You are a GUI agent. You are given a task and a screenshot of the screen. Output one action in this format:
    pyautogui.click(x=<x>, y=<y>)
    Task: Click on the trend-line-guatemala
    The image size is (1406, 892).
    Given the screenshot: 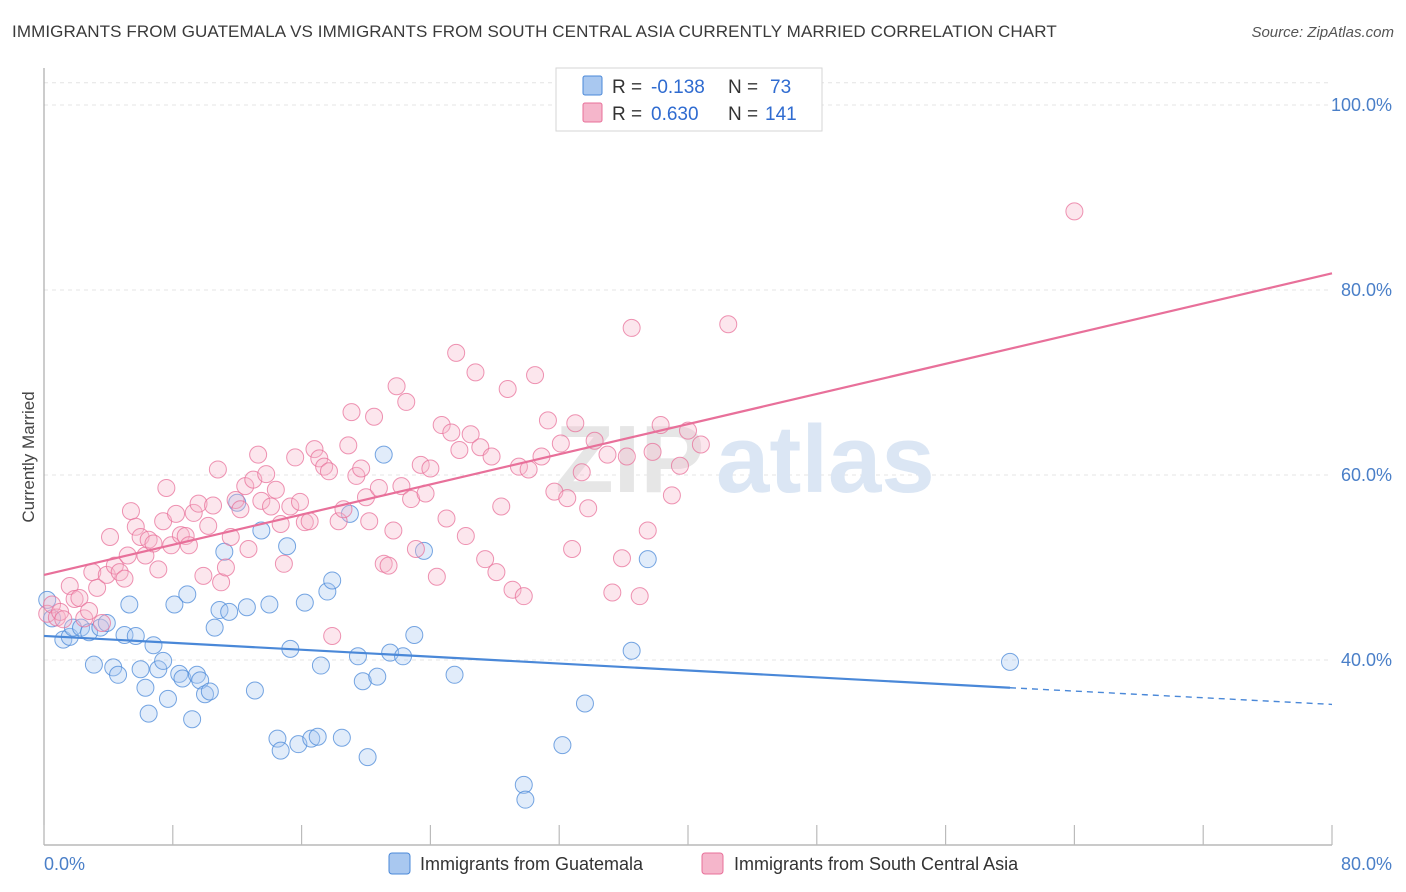 What is the action you would take?
    pyautogui.click(x=527, y=661)
    